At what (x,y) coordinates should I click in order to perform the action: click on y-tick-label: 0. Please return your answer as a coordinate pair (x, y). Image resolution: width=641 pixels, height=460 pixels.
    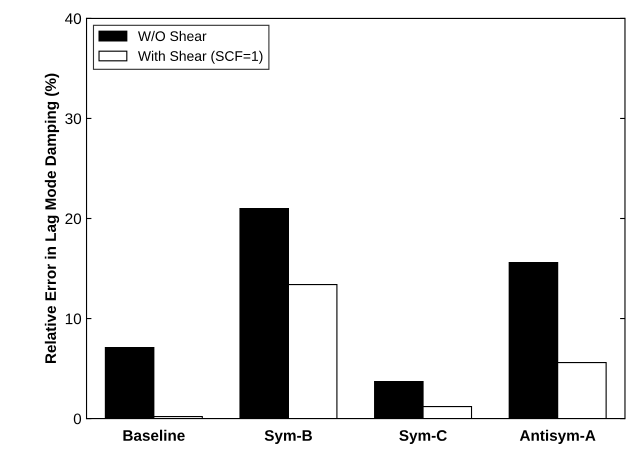
    Looking at the image, I should click on (78, 418).